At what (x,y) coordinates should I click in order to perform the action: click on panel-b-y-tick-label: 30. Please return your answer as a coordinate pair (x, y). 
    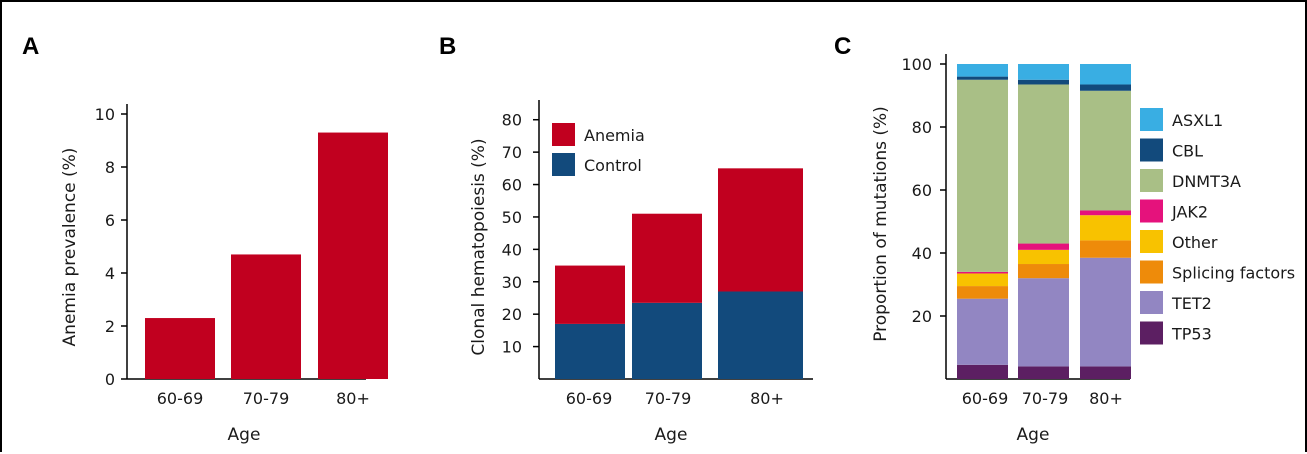
    Looking at the image, I should click on (512, 282).